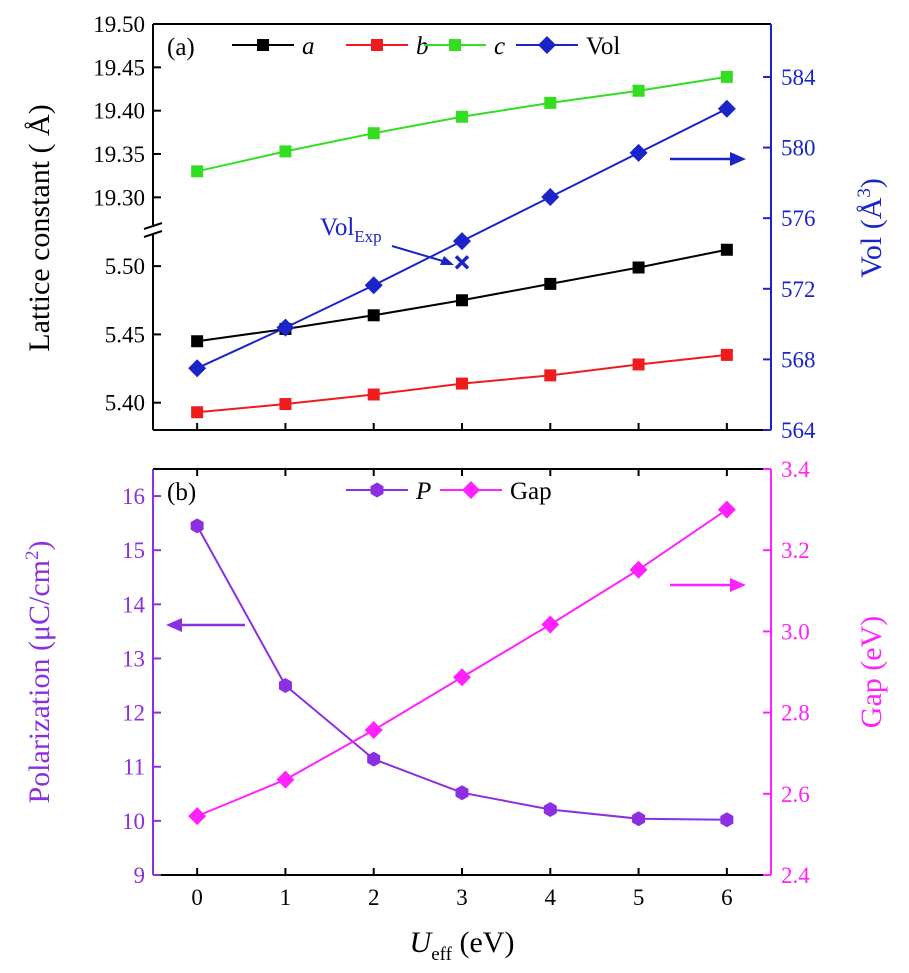 Image resolution: width=909 pixels, height=973 pixels. What do you see at coordinates (471, 490) in the screenshot?
I see `legend-marker-gap` at bounding box center [471, 490].